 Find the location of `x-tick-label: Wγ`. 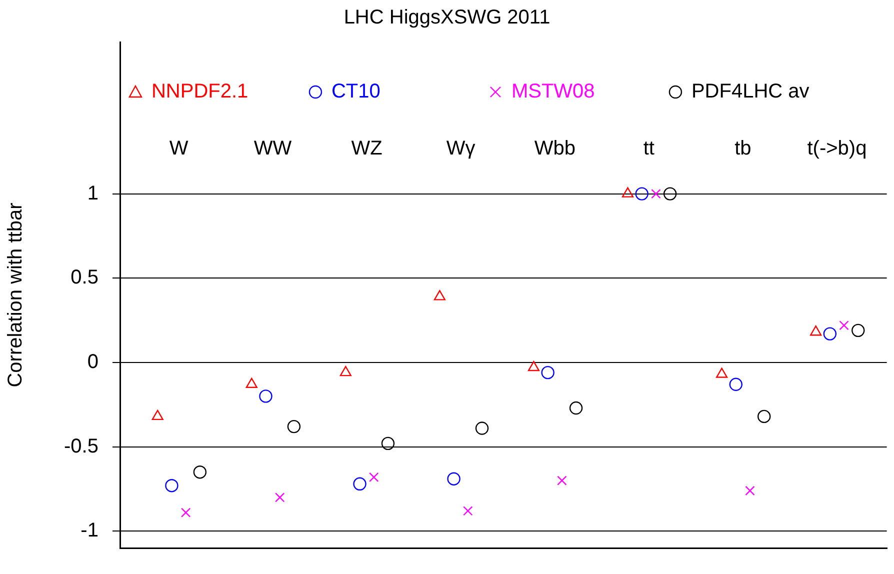

x-tick-label: Wγ is located at coordinates (461, 149).